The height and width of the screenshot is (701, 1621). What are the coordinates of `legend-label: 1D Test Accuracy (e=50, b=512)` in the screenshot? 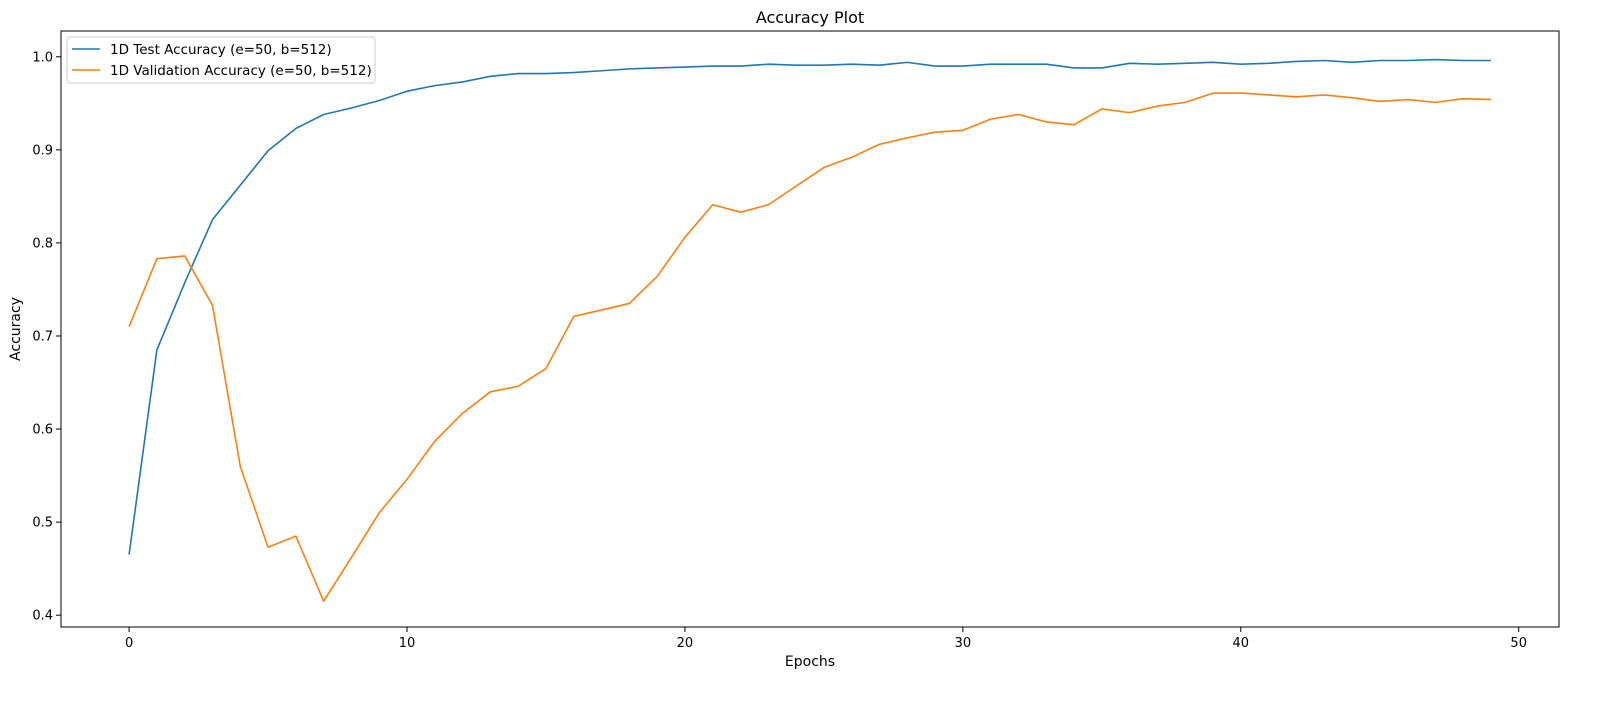 It's located at (221, 50).